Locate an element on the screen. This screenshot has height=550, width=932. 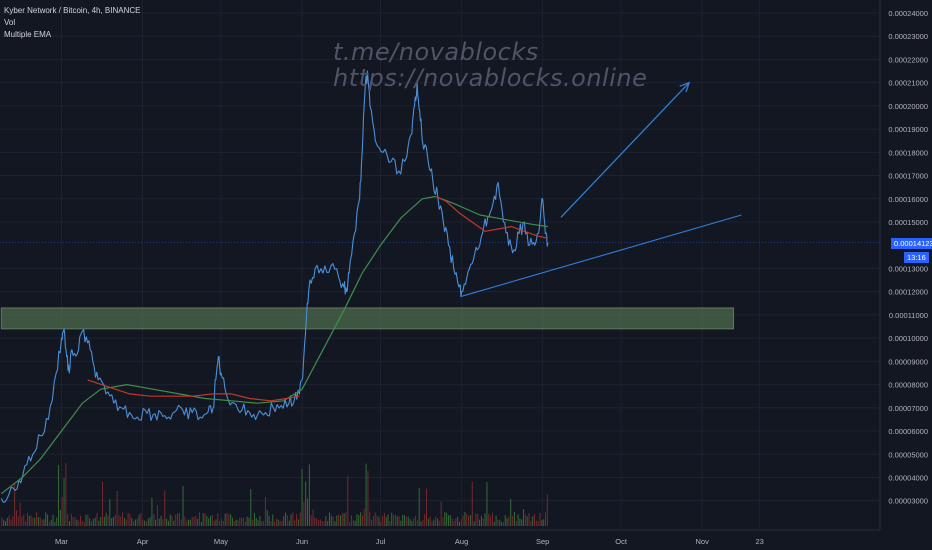
y-tick-label: 0.00010000 is located at coordinates (908, 338).